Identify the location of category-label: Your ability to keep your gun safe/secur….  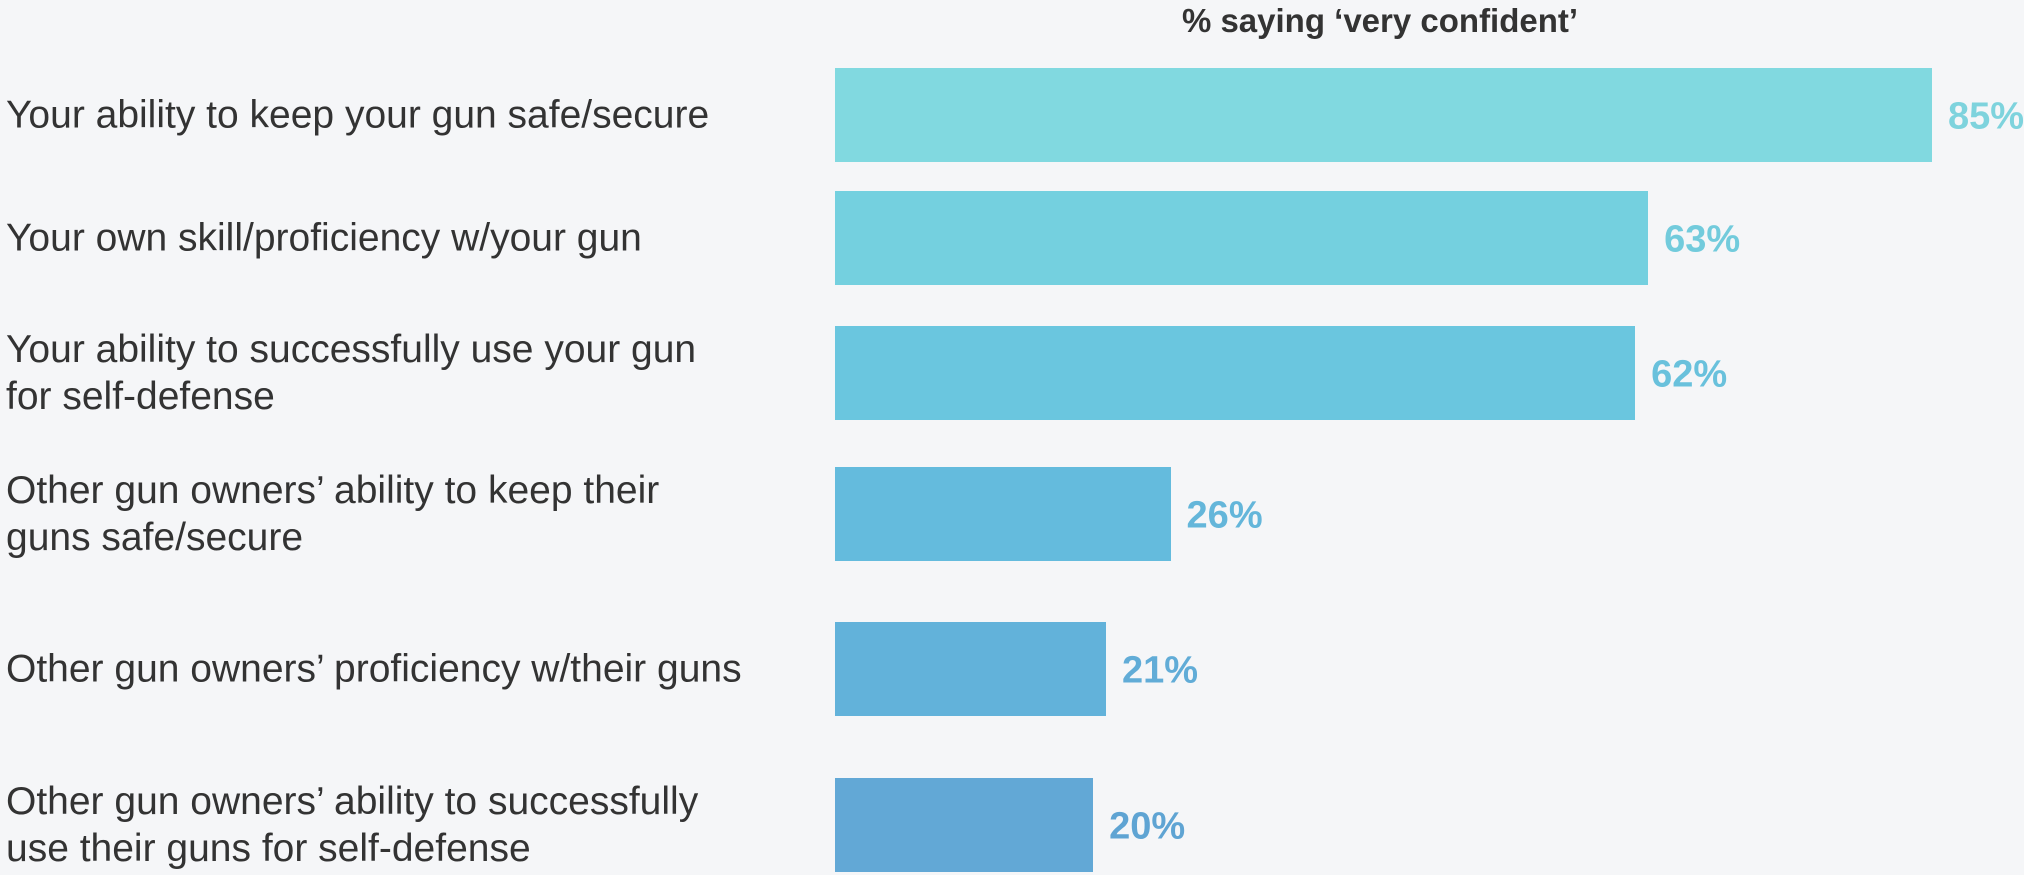
(358, 115).